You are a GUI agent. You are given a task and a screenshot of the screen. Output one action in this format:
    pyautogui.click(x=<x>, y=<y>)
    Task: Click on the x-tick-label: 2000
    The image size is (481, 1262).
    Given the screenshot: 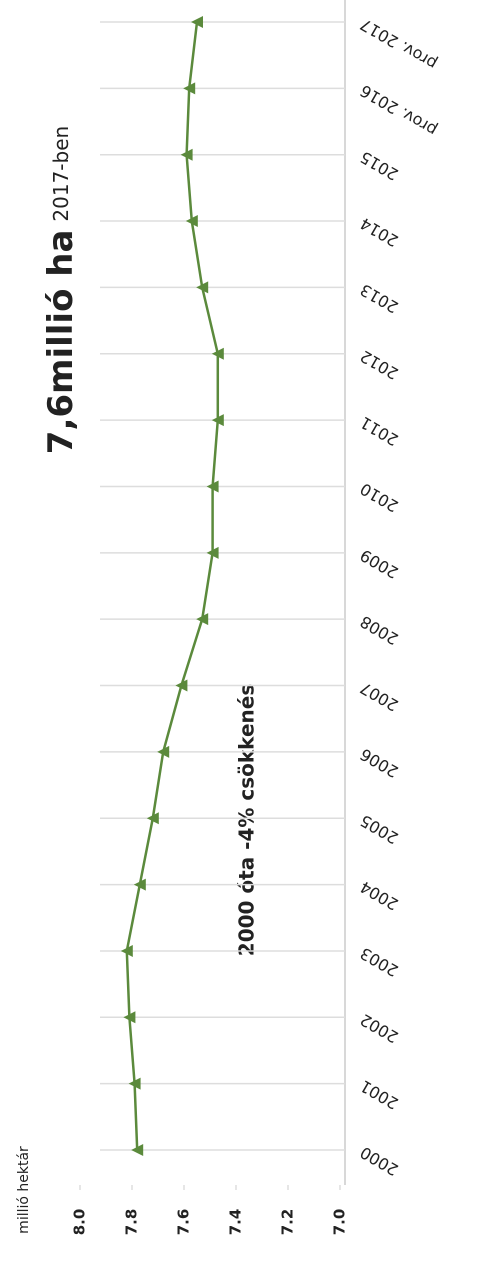 What is the action you would take?
    pyautogui.click(x=379, y=1161)
    